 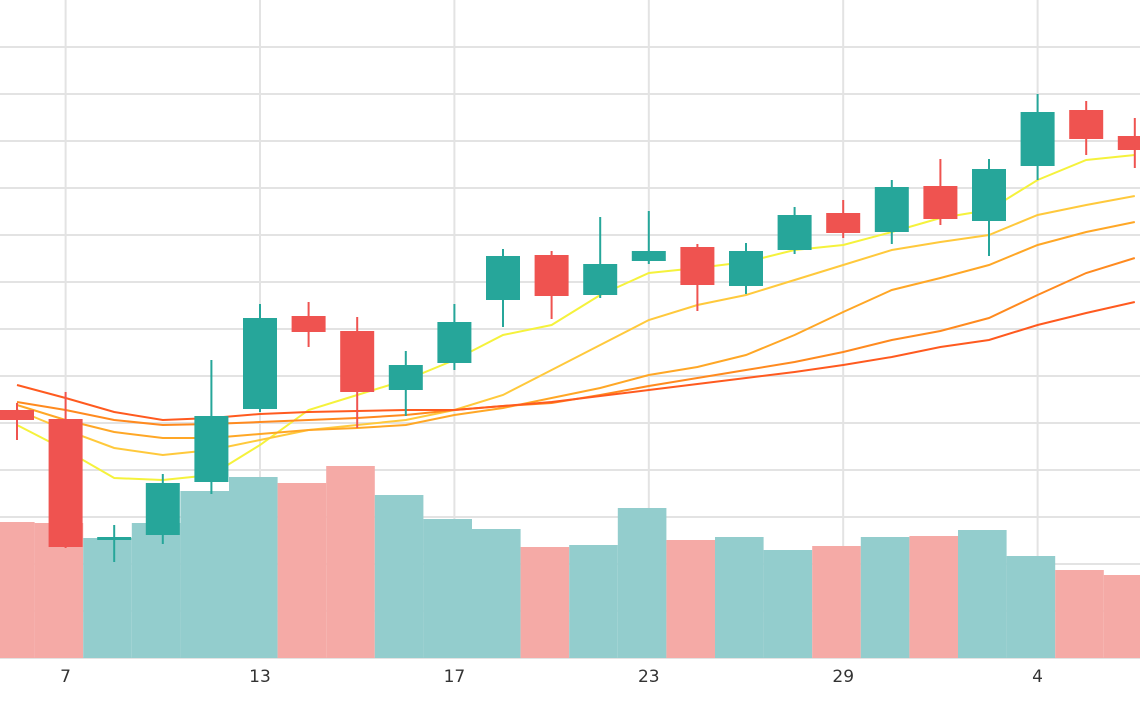 I want to click on x-tick-label: 7, so click(x=65, y=677).